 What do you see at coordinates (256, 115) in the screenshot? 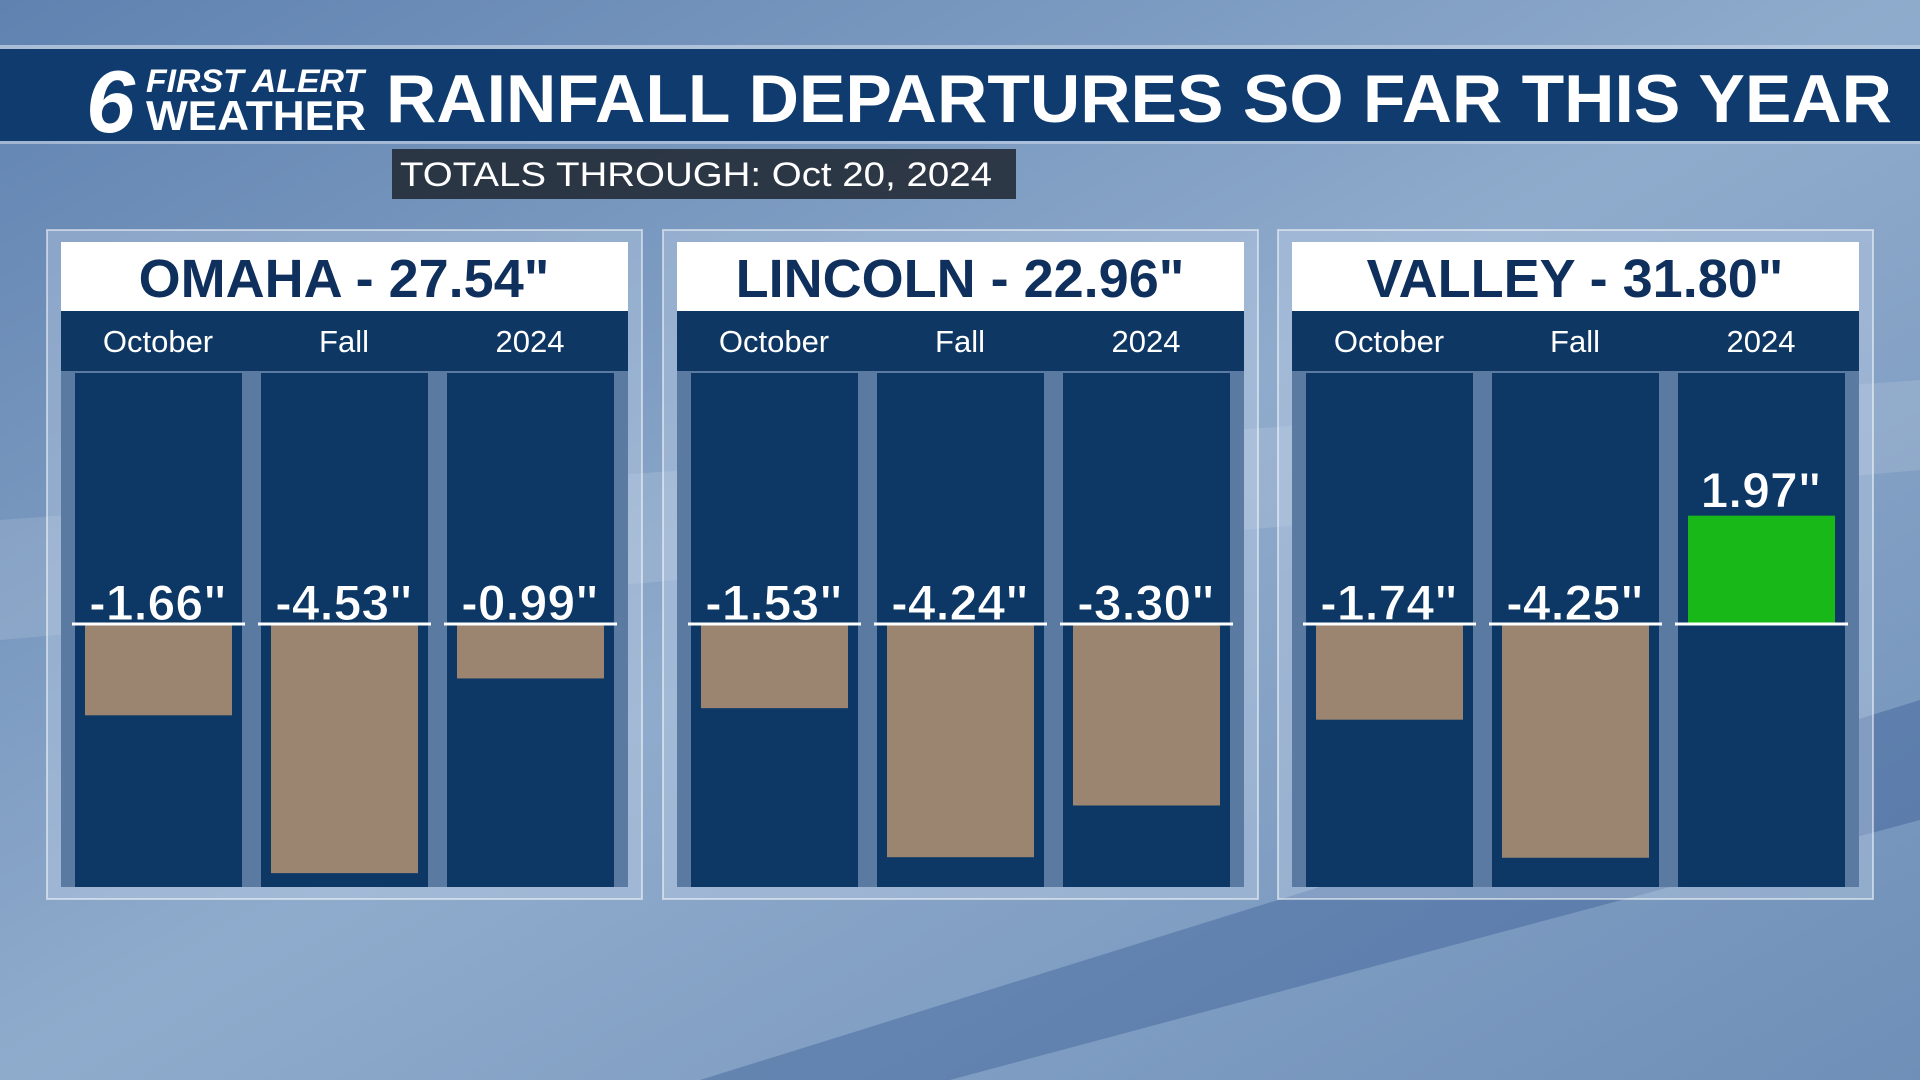
I see `logo-bottom: WEATHER` at bounding box center [256, 115].